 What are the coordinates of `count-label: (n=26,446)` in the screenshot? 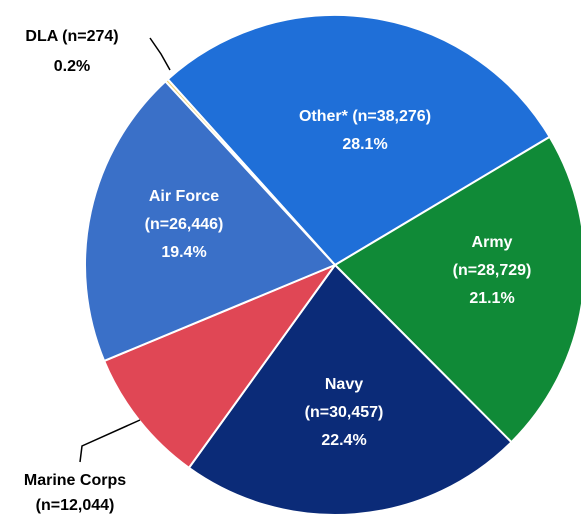 It's located at (184, 224).